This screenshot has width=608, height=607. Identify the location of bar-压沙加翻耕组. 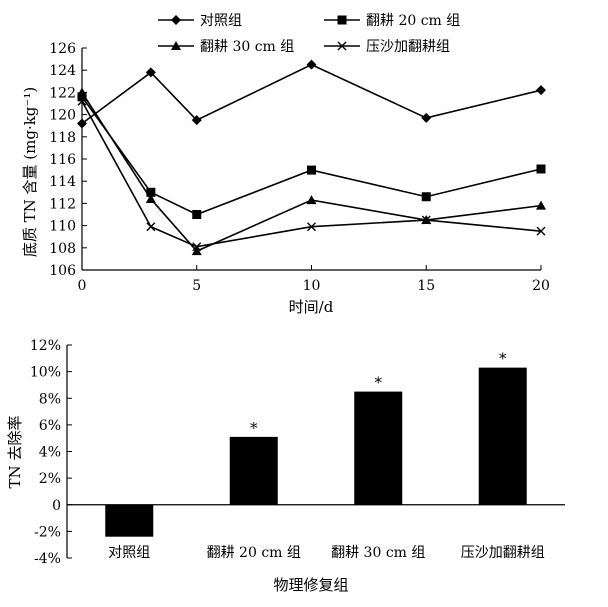
(502, 436).